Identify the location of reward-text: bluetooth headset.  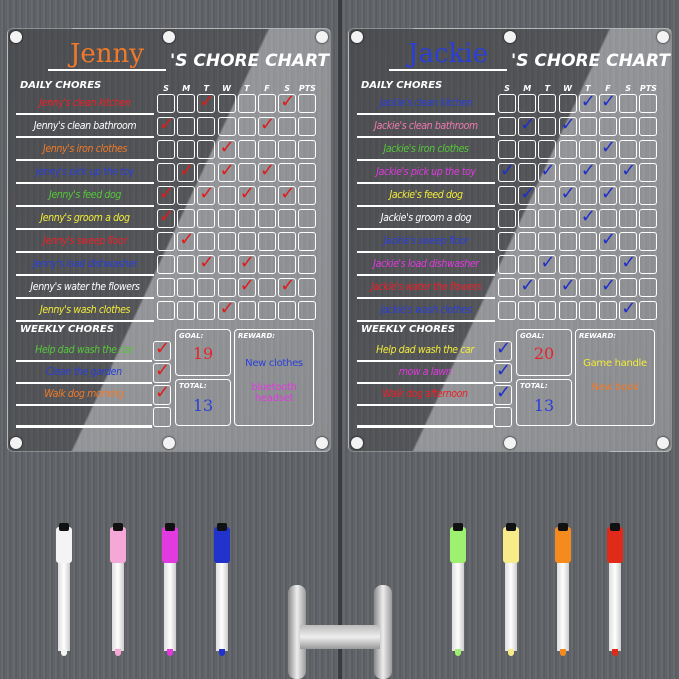
(274, 393).